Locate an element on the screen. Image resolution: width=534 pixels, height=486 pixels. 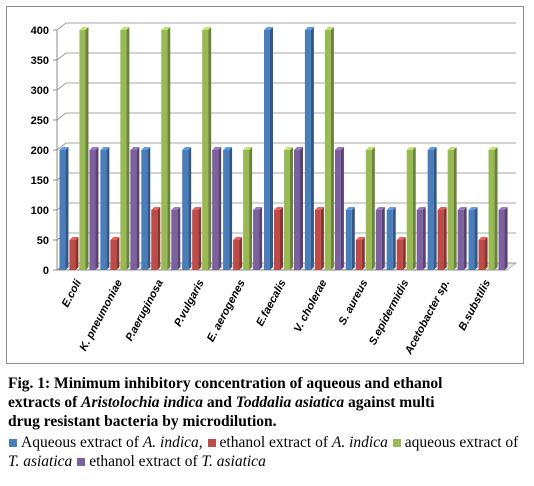
y-tick-label: 100 is located at coordinates (40, 211).